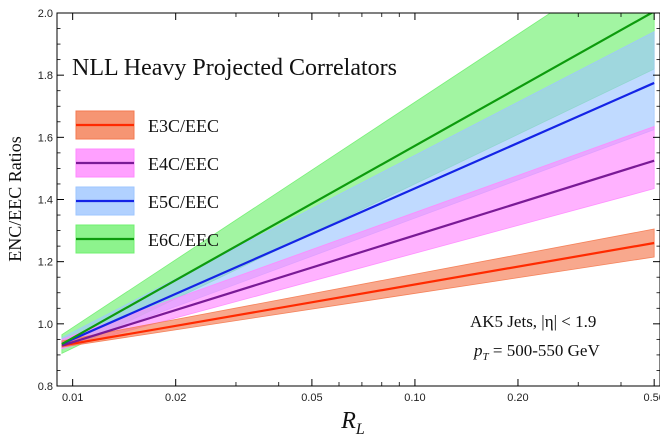 Image resolution: width=660 pixels, height=439 pixels. Describe the element at coordinates (45, 325) in the screenshot. I see `y-tick-label: 1.0` at that location.